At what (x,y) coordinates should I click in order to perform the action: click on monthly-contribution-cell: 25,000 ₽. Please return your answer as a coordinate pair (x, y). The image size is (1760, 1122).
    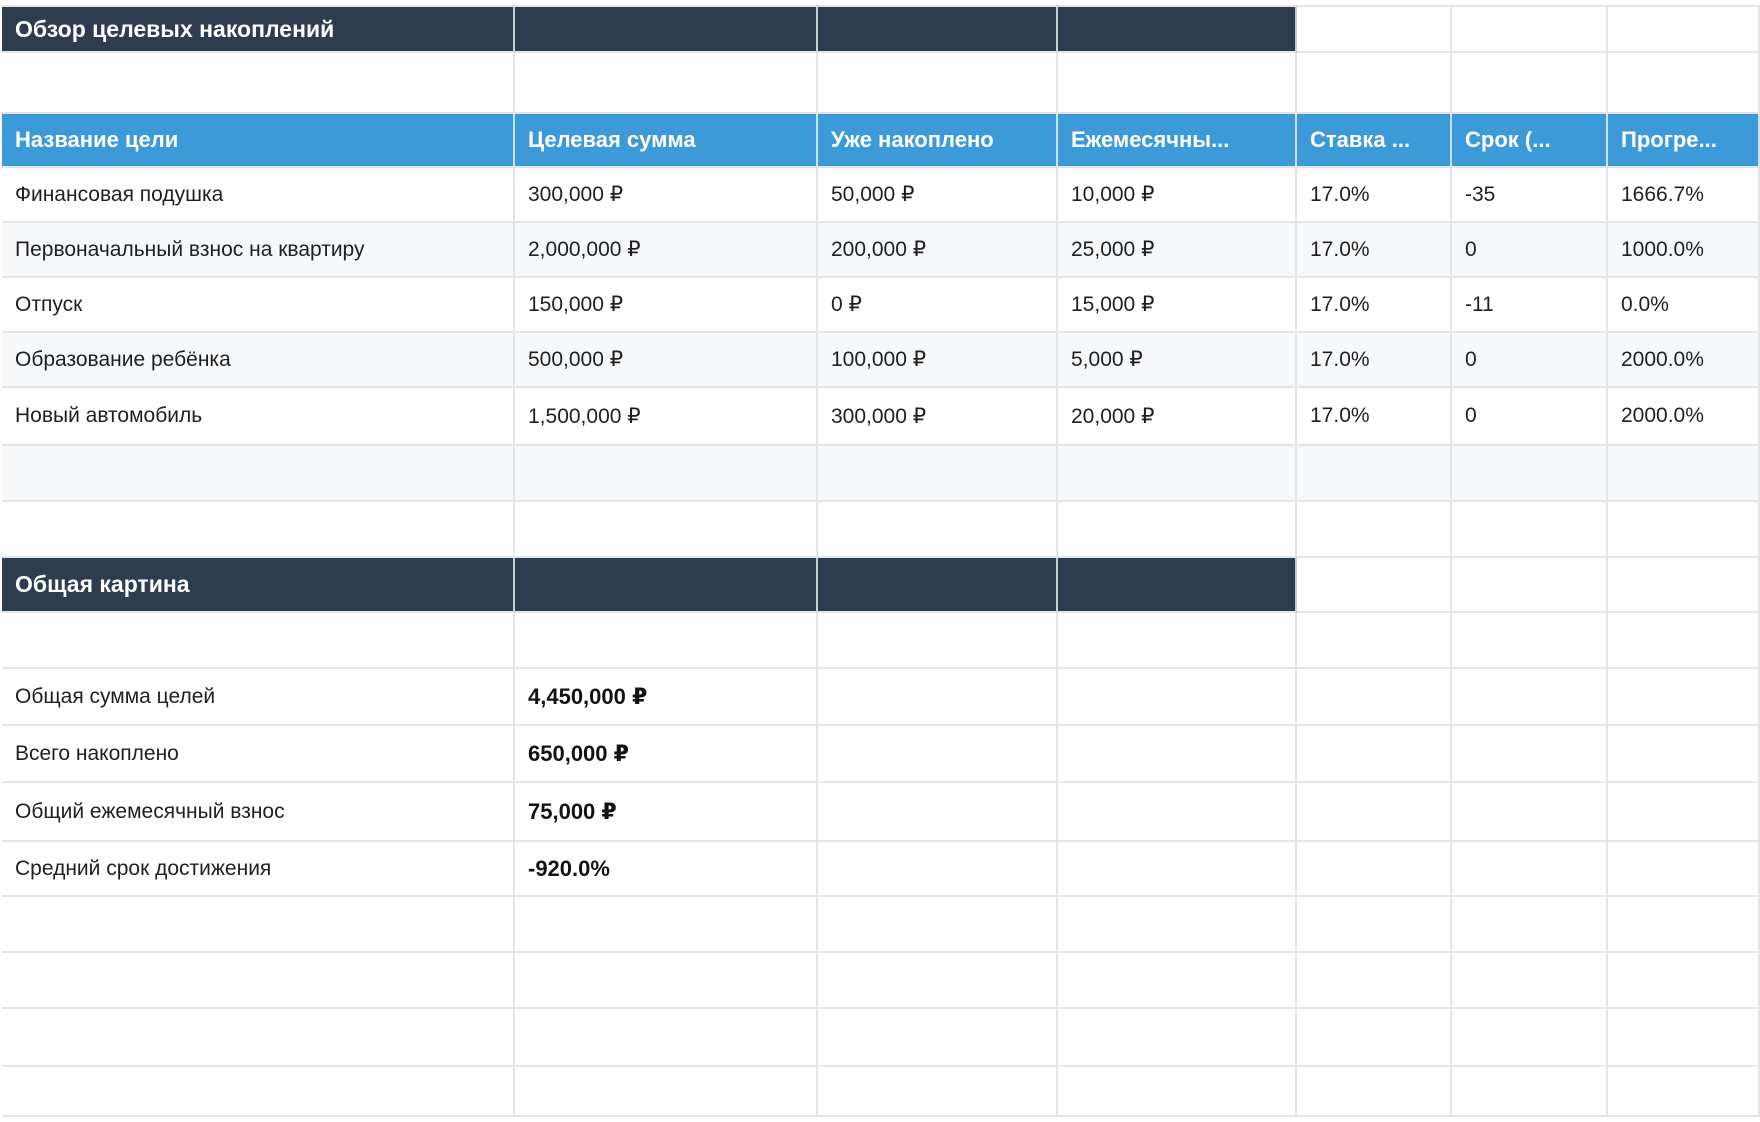
    Looking at the image, I should click on (1177, 250).